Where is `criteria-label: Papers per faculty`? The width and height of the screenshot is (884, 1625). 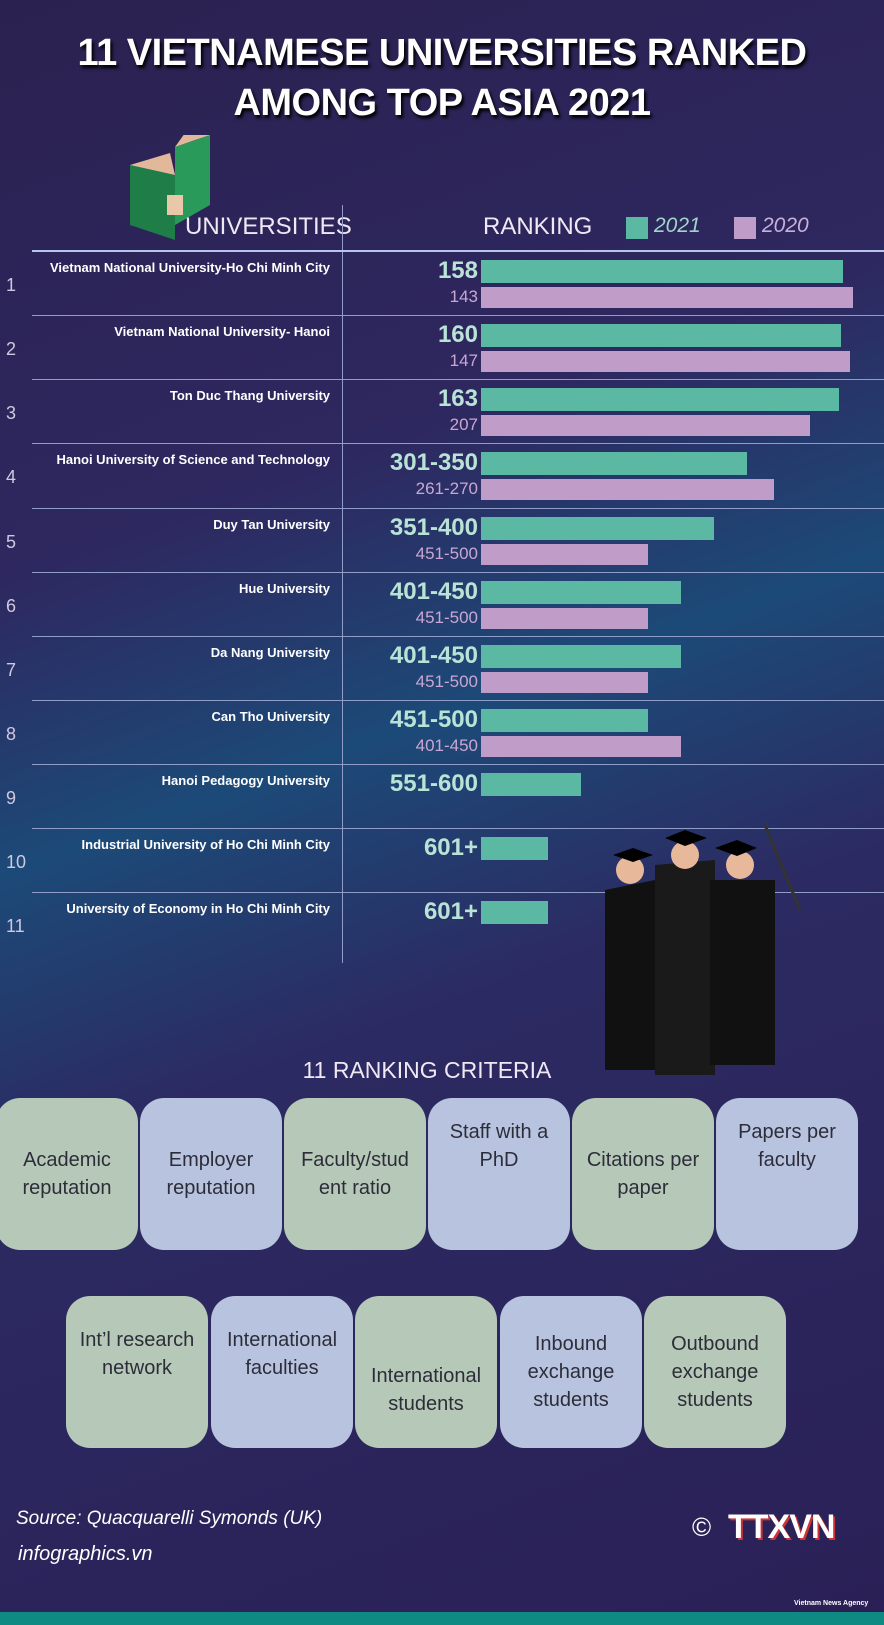 criteria-label: Papers per faculty is located at coordinates (787, 1146).